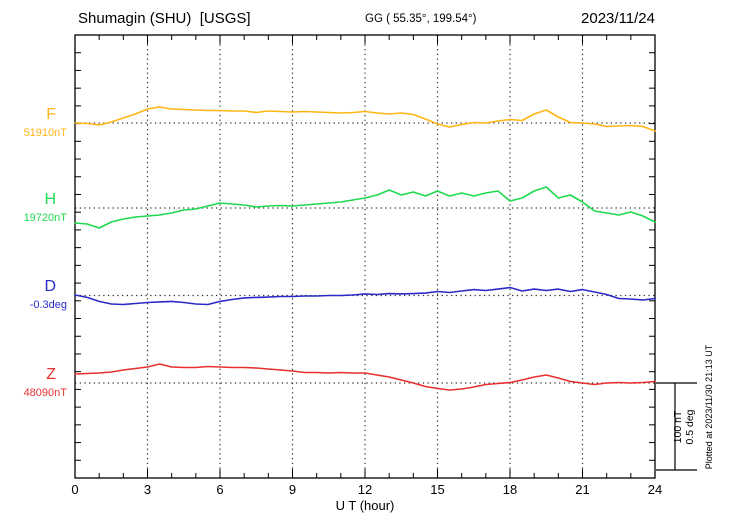 This screenshot has width=730, height=520. I want to click on channel-h-baseline-value: 19720nT, so click(45, 218).